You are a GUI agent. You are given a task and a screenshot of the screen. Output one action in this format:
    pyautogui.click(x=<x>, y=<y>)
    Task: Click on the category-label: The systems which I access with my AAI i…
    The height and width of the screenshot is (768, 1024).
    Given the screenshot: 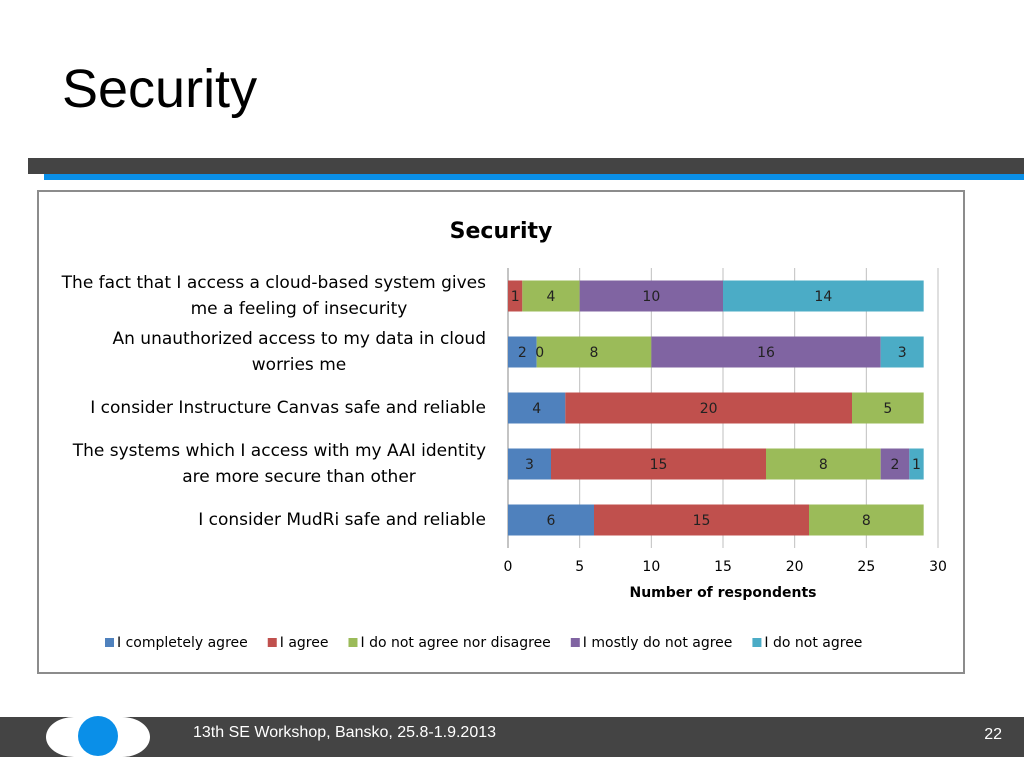 What is the action you would take?
    pyautogui.click(x=279, y=451)
    